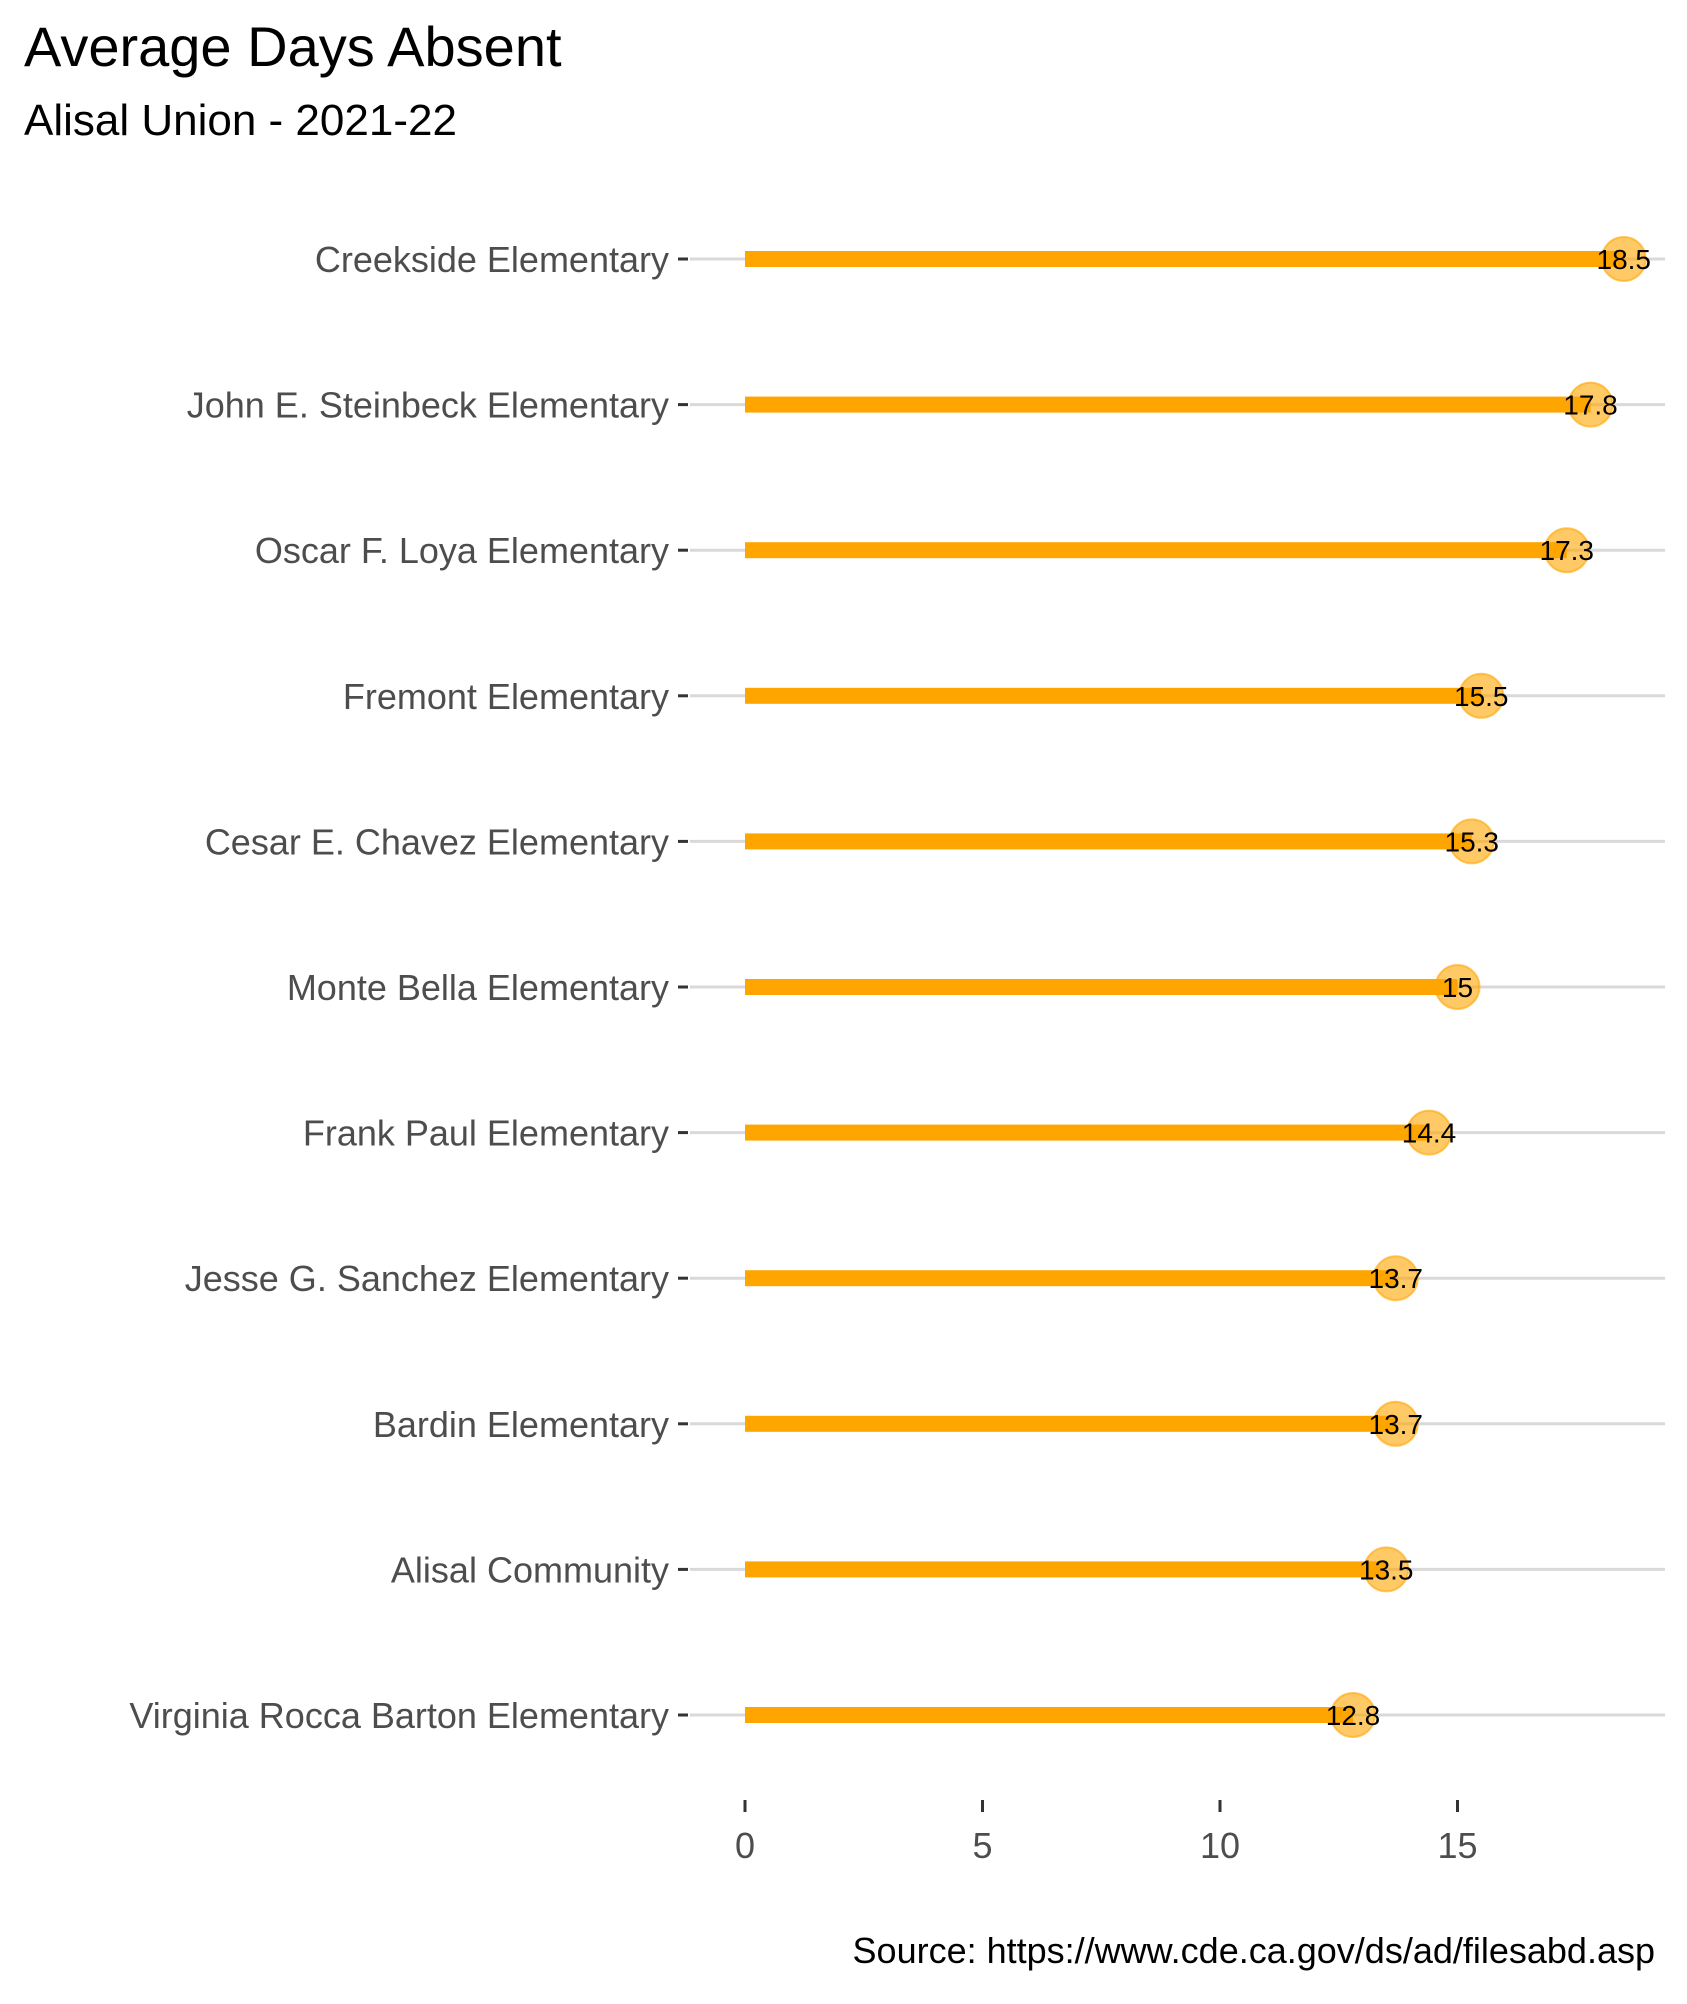  Describe the element at coordinates (521, 1424) in the screenshot. I see `y-tick-label: Bardin Elementary` at that location.